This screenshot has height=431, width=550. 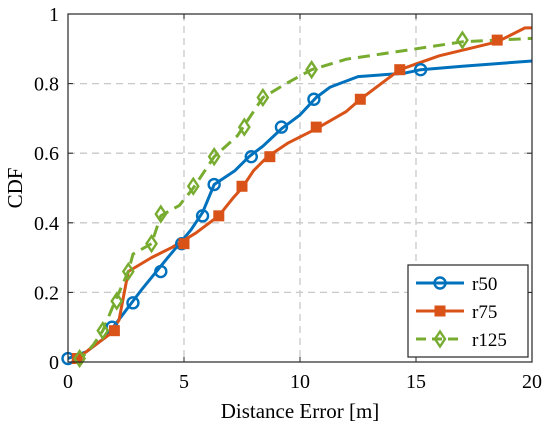 What do you see at coordinates (484, 312) in the screenshot?
I see `legend-label-r75: r75` at bounding box center [484, 312].